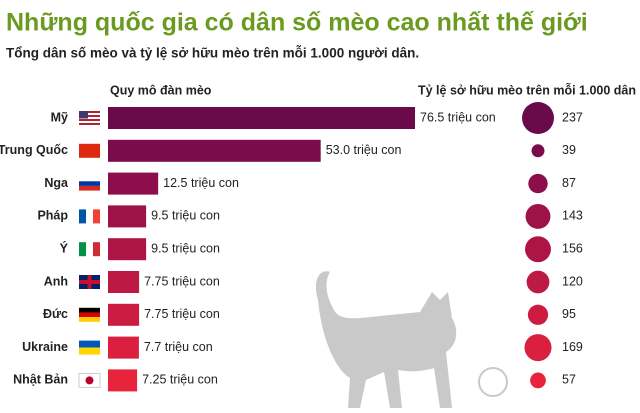  What do you see at coordinates (55, 314) in the screenshot?
I see `category-label: Đức` at bounding box center [55, 314].